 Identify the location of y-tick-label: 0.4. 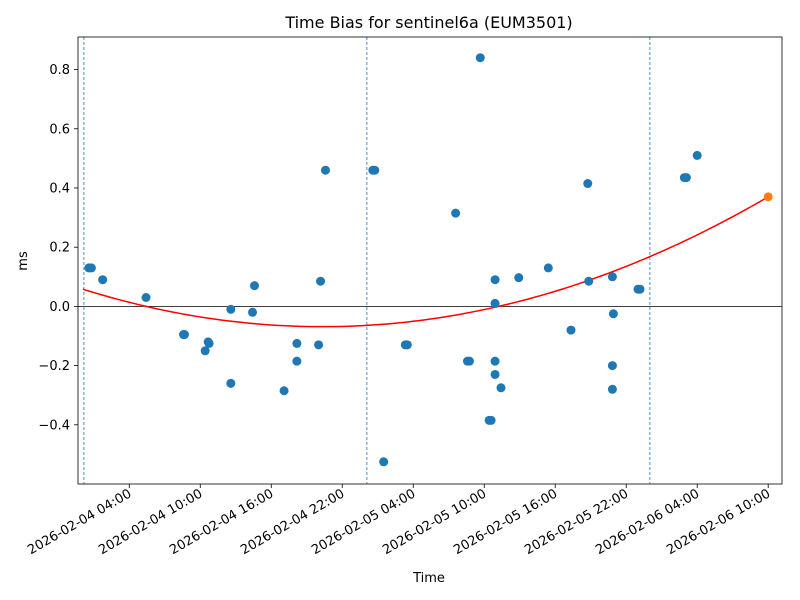
(59, 188).